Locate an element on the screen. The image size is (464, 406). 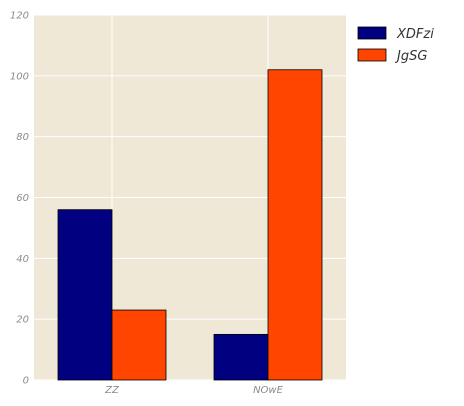
x-tick-label: NOwE is located at coordinates (268, 390).